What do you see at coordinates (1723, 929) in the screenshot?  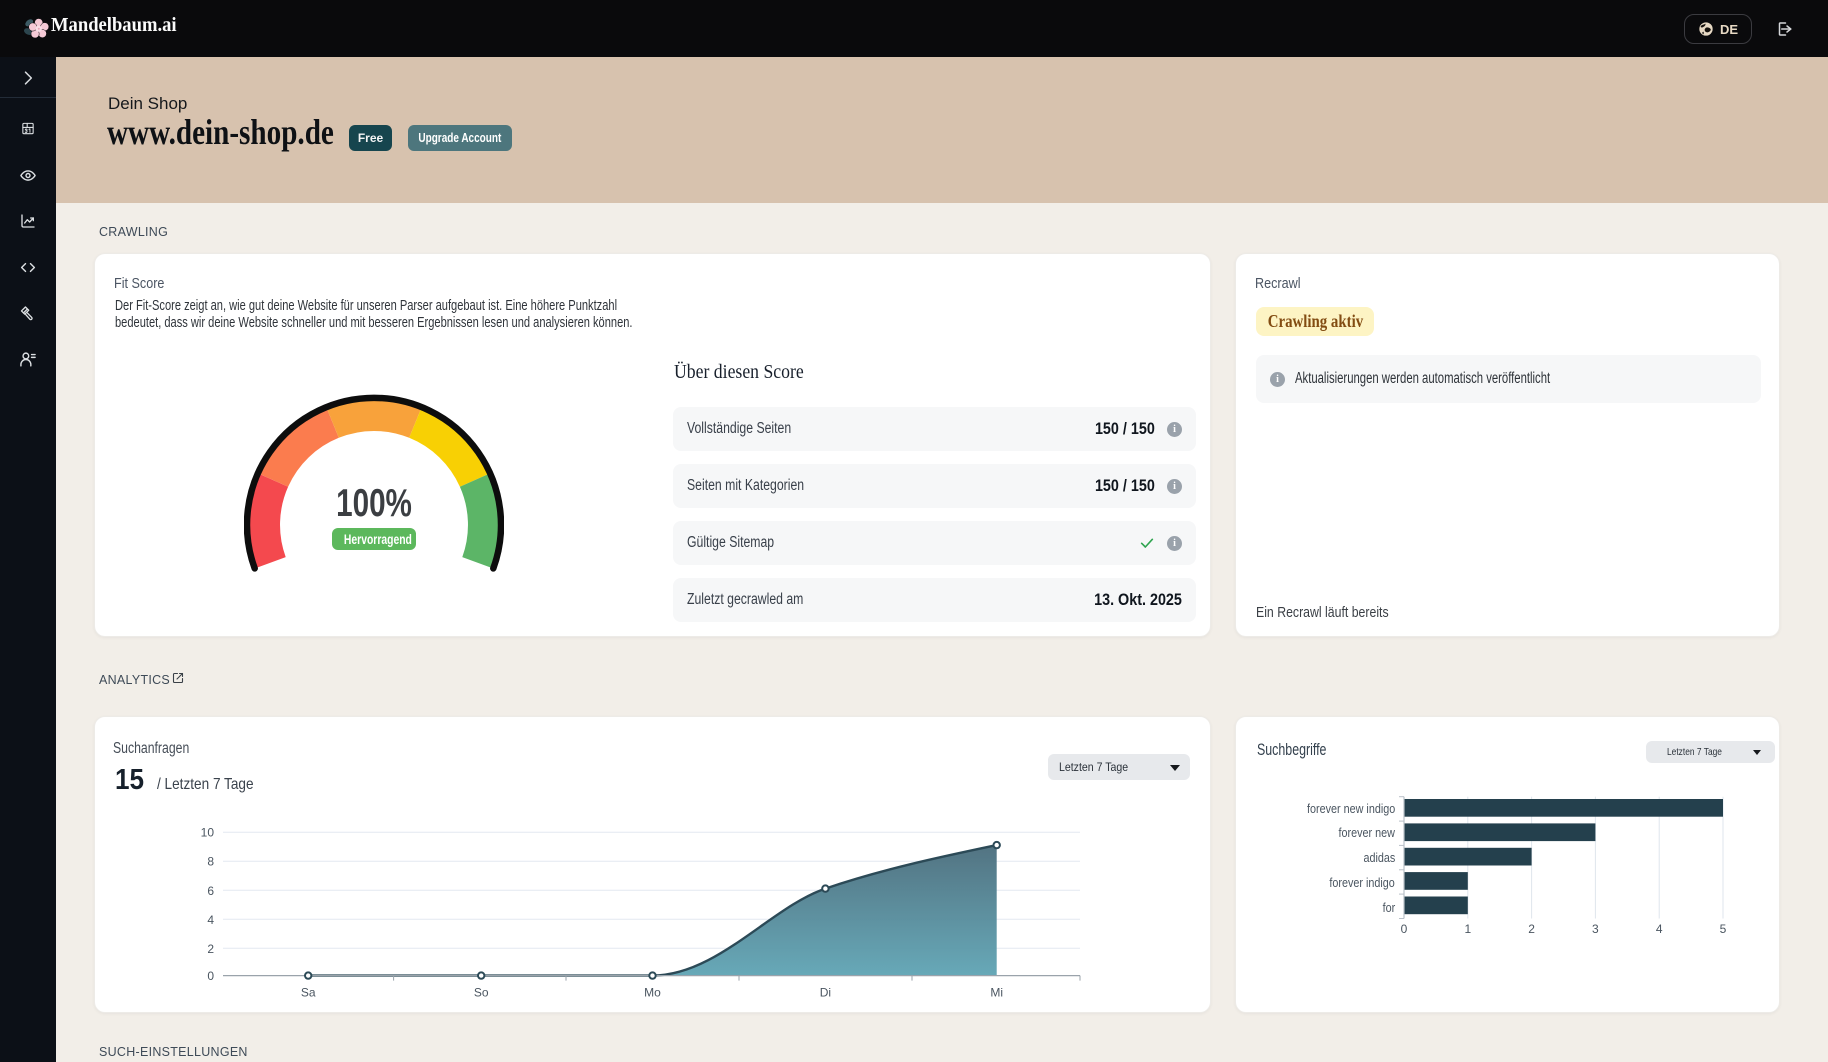 I see `svg-text: 5` at bounding box center [1723, 929].